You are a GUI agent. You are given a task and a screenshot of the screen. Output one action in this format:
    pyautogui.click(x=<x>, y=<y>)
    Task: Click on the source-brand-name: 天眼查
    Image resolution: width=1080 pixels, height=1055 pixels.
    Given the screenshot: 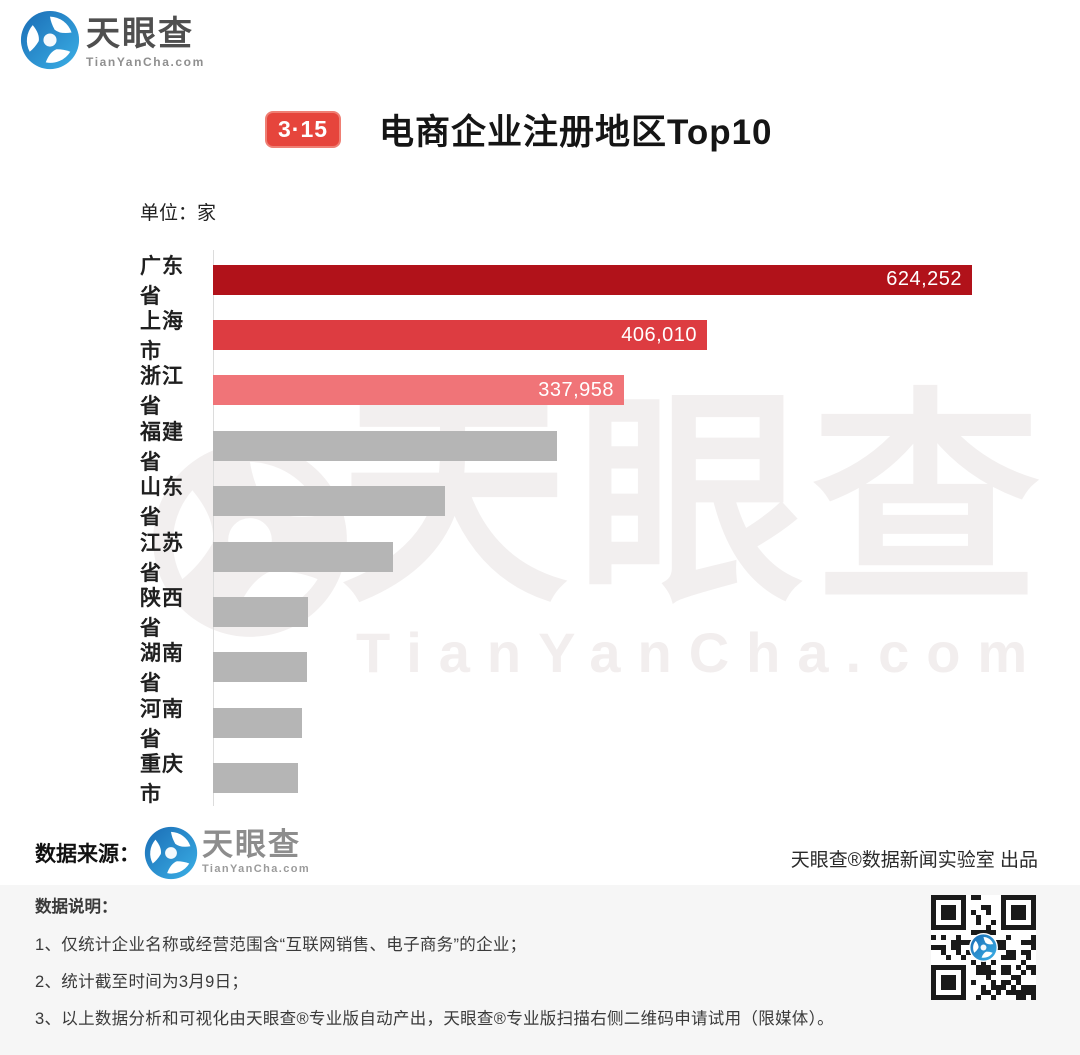 What is the action you would take?
    pyautogui.click(x=251, y=844)
    